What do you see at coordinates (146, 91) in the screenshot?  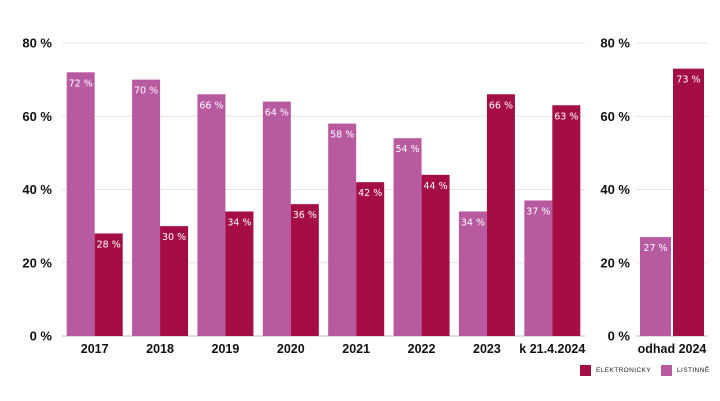 I see `main-data-label: 70 %` at bounding box center [146, 91].